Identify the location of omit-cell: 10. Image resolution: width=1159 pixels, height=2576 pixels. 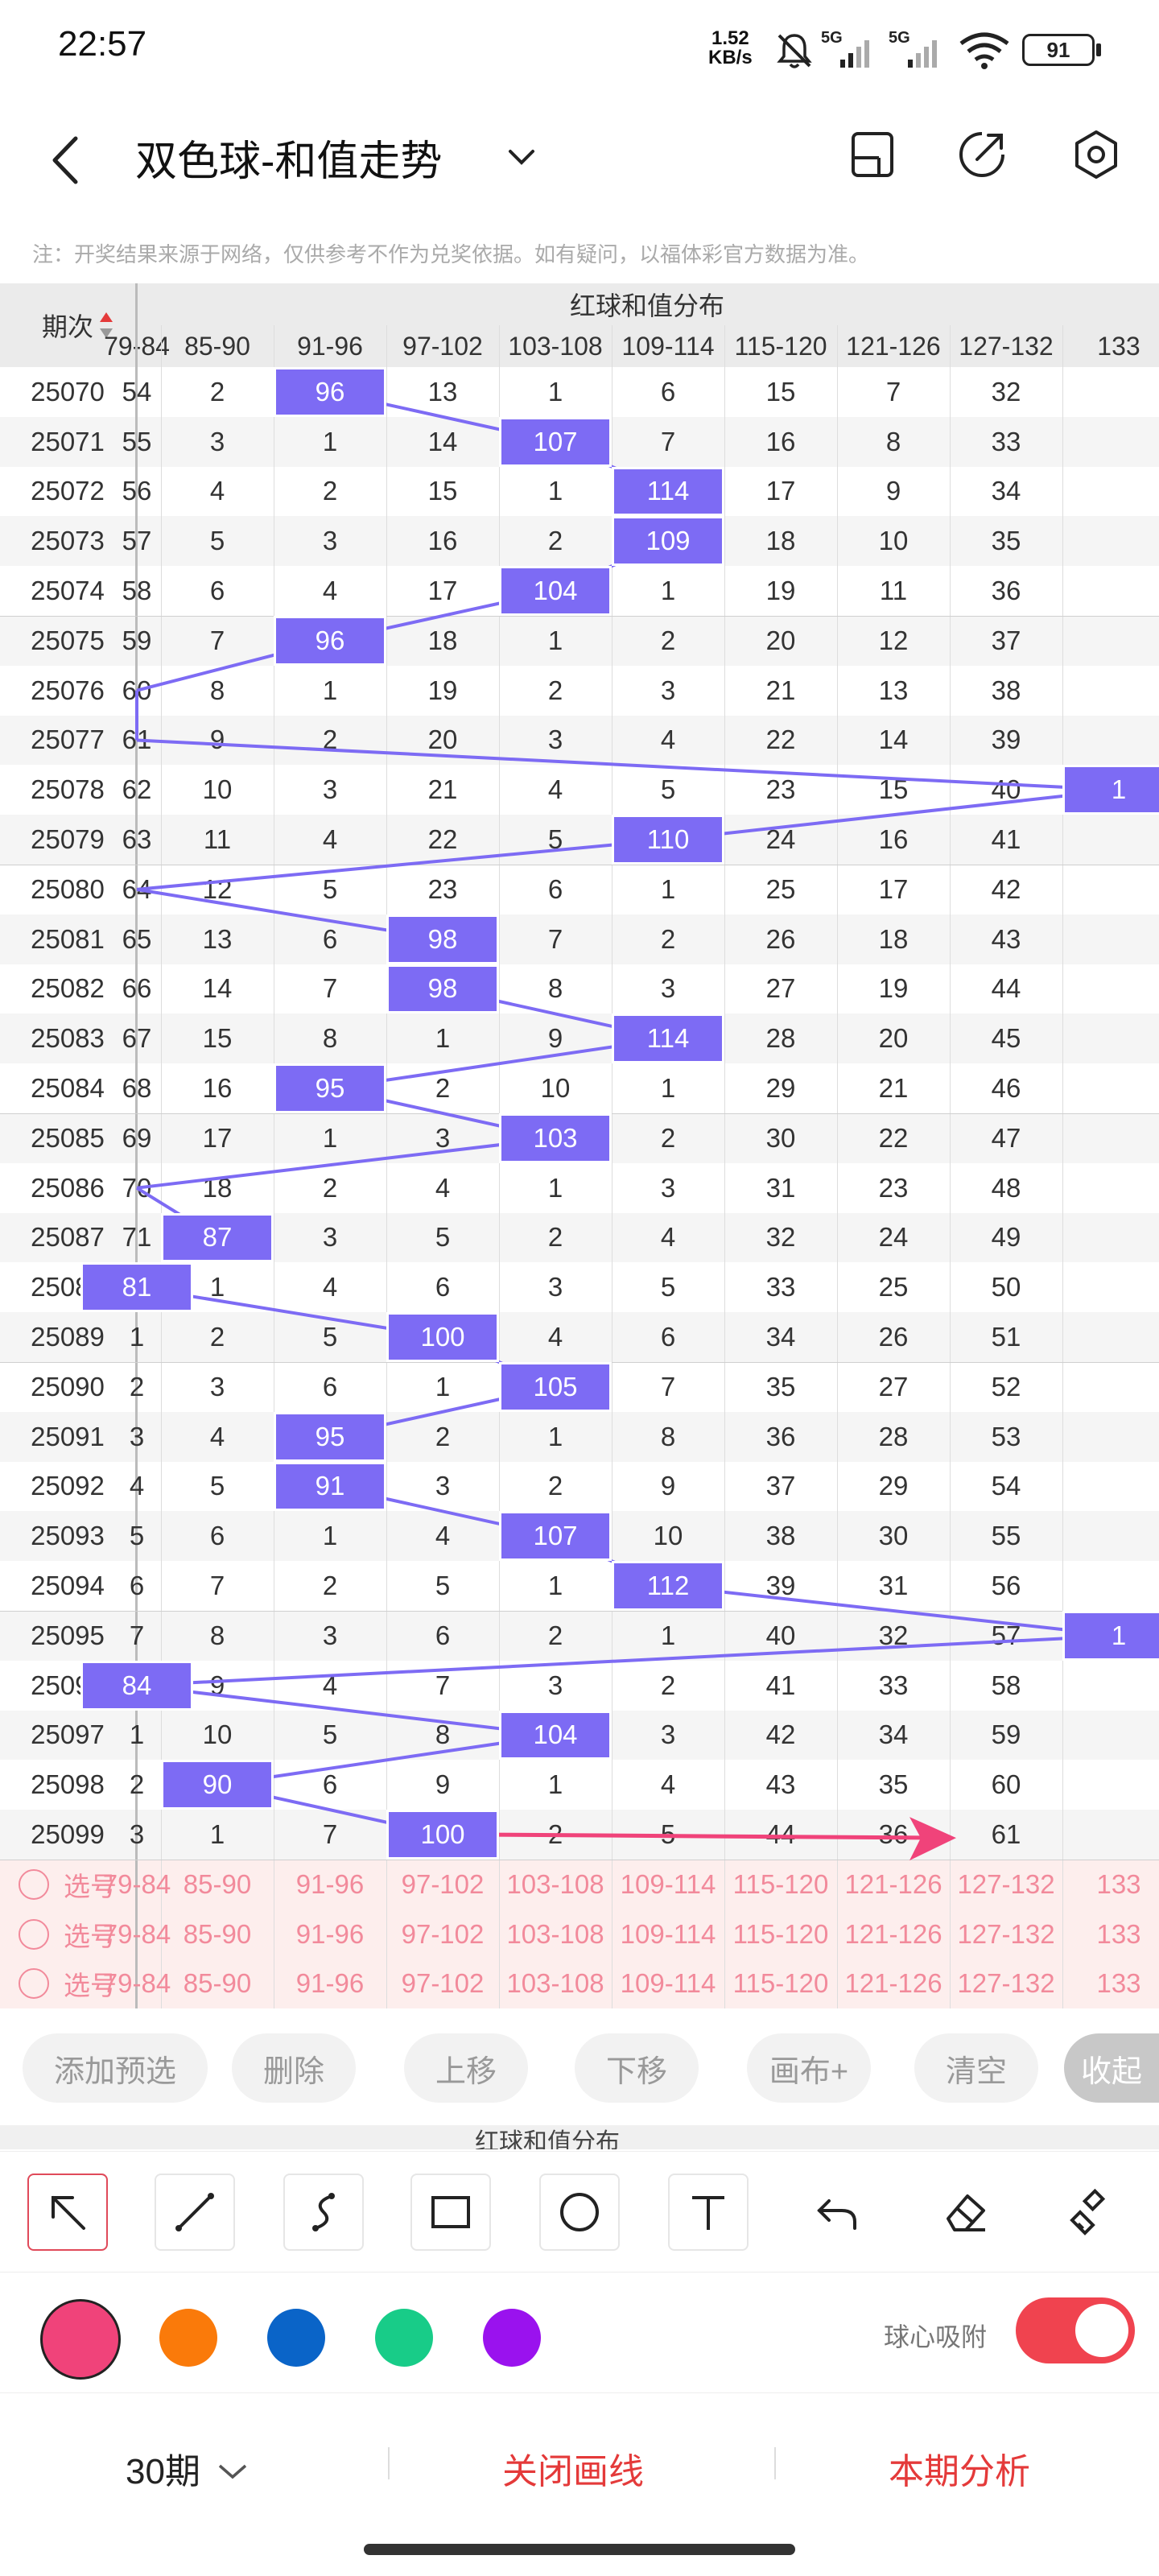
(555, 1088).